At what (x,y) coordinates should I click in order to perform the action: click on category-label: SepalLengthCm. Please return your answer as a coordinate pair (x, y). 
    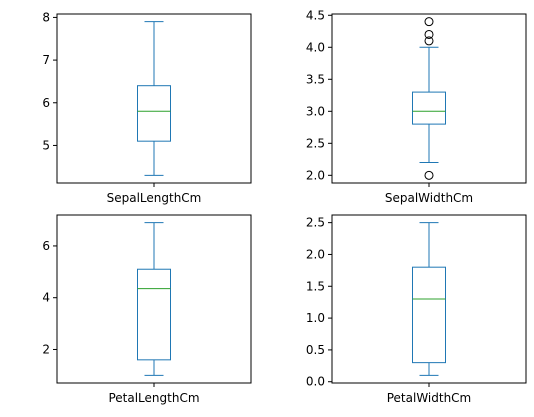
    Looking at the image, I should click on (154, 198).